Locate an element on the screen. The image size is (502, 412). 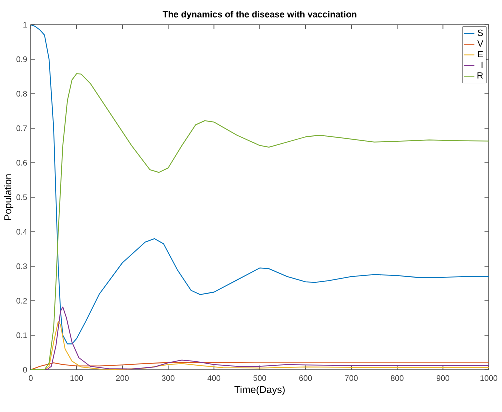
legend-label: I is located at coordinates (482, 65).